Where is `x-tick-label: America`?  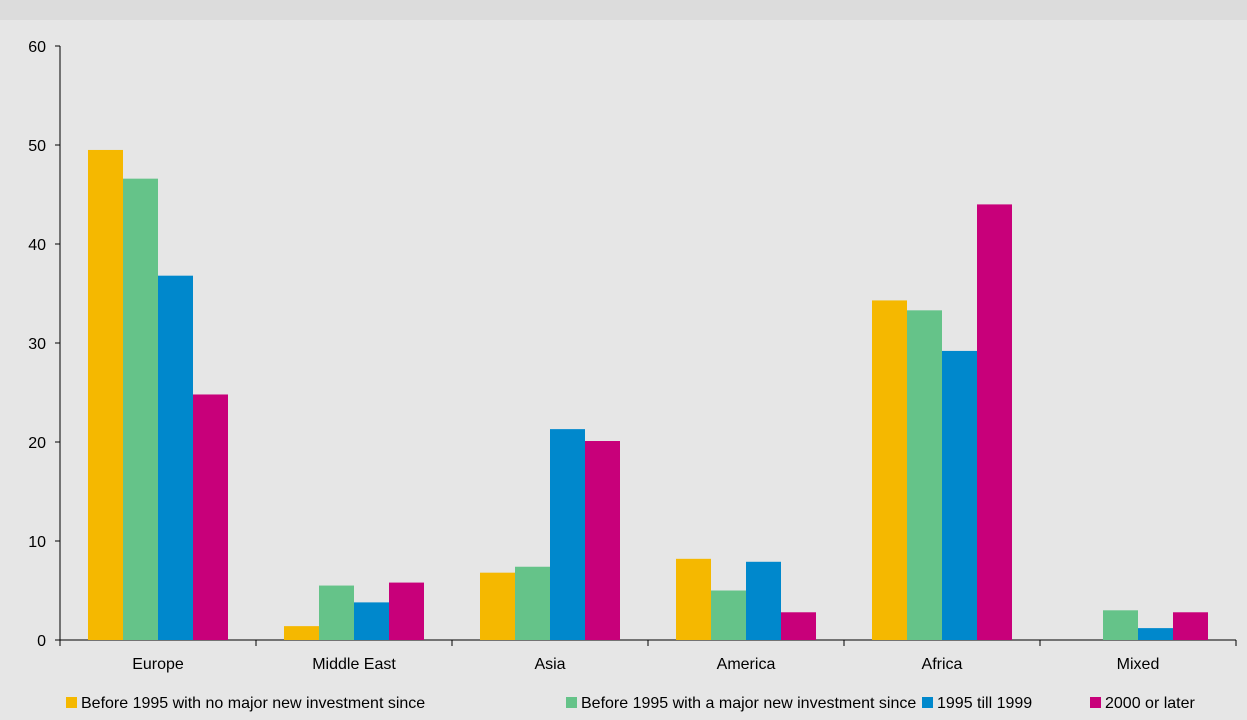 x-tick-label: America is located at coordinates (746, 664).